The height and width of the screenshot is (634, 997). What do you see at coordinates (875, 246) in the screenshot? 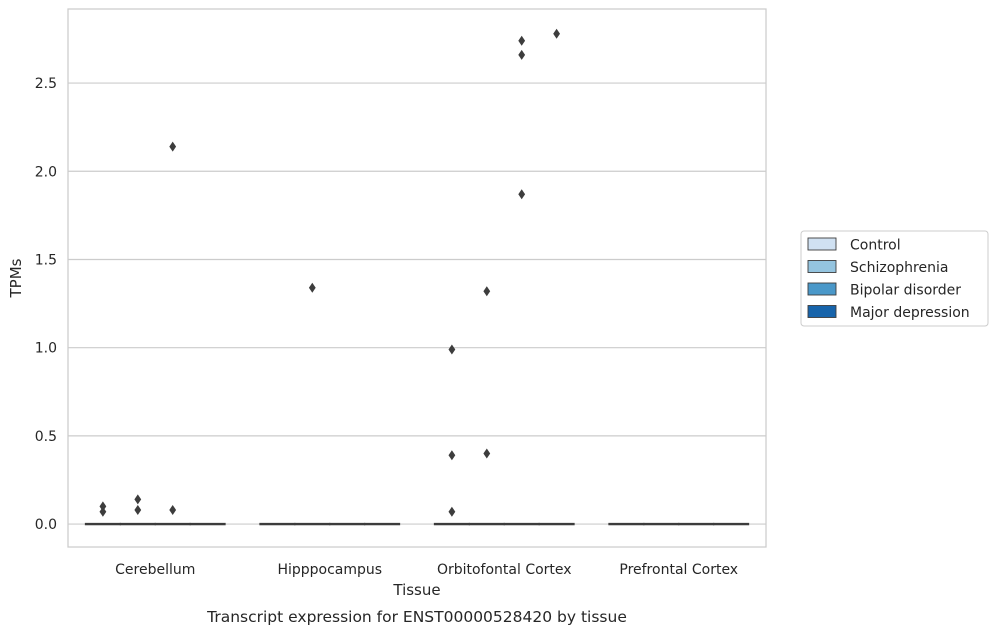
I see `legend-entry-label: Control` at bounding box center [875, 246].